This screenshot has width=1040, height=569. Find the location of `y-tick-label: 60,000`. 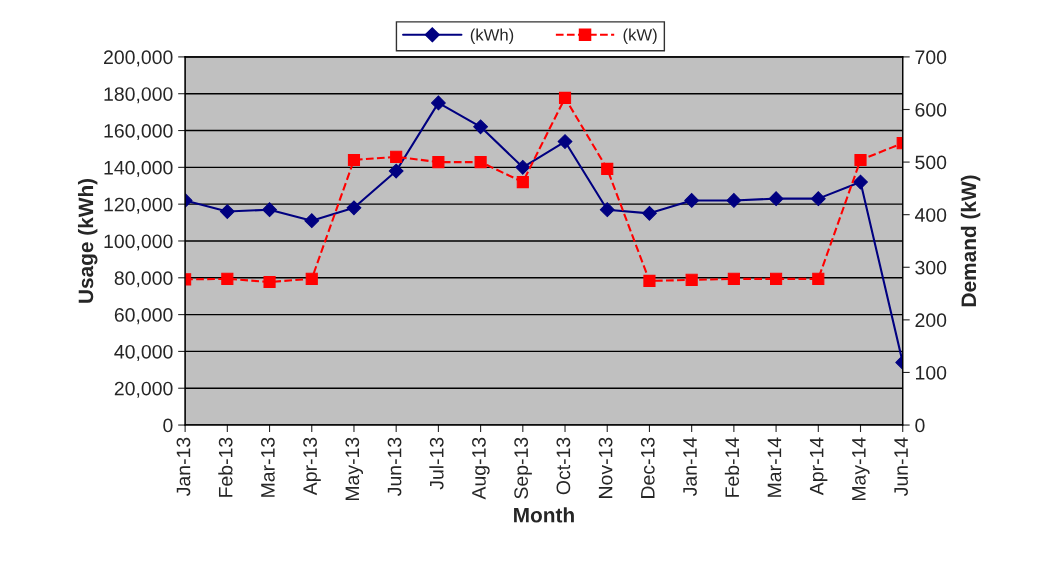

y-tick-label: 60,000 is located at coordinates (143, 316).